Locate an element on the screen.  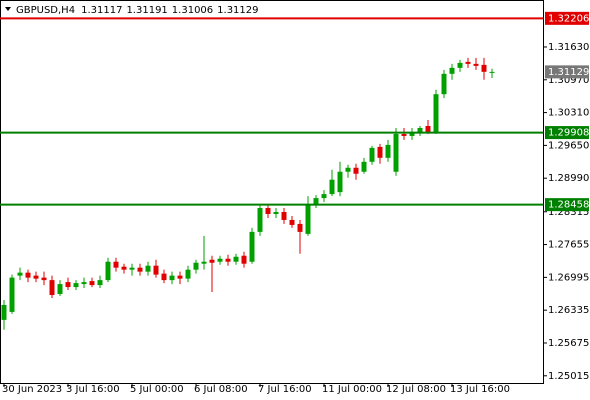
current-price-box is located at coordinates (567, 72).